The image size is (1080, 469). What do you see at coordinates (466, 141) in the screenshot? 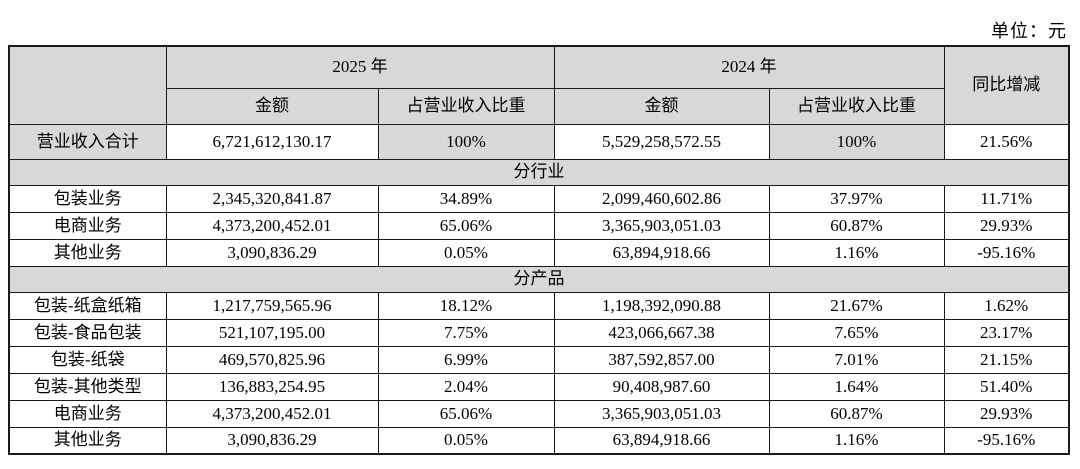
I see `cell-ratio-2025: 100%` at bounding box center [466, 141].